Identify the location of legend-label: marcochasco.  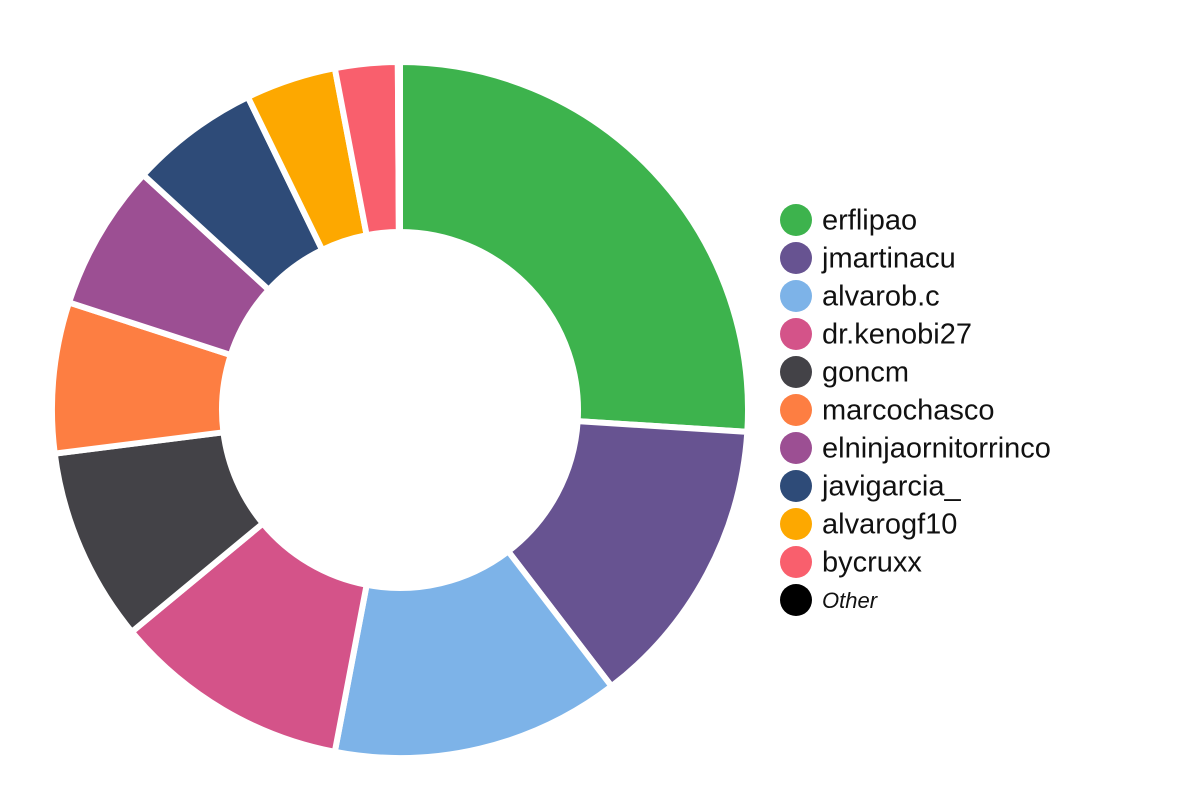
(908, 411).